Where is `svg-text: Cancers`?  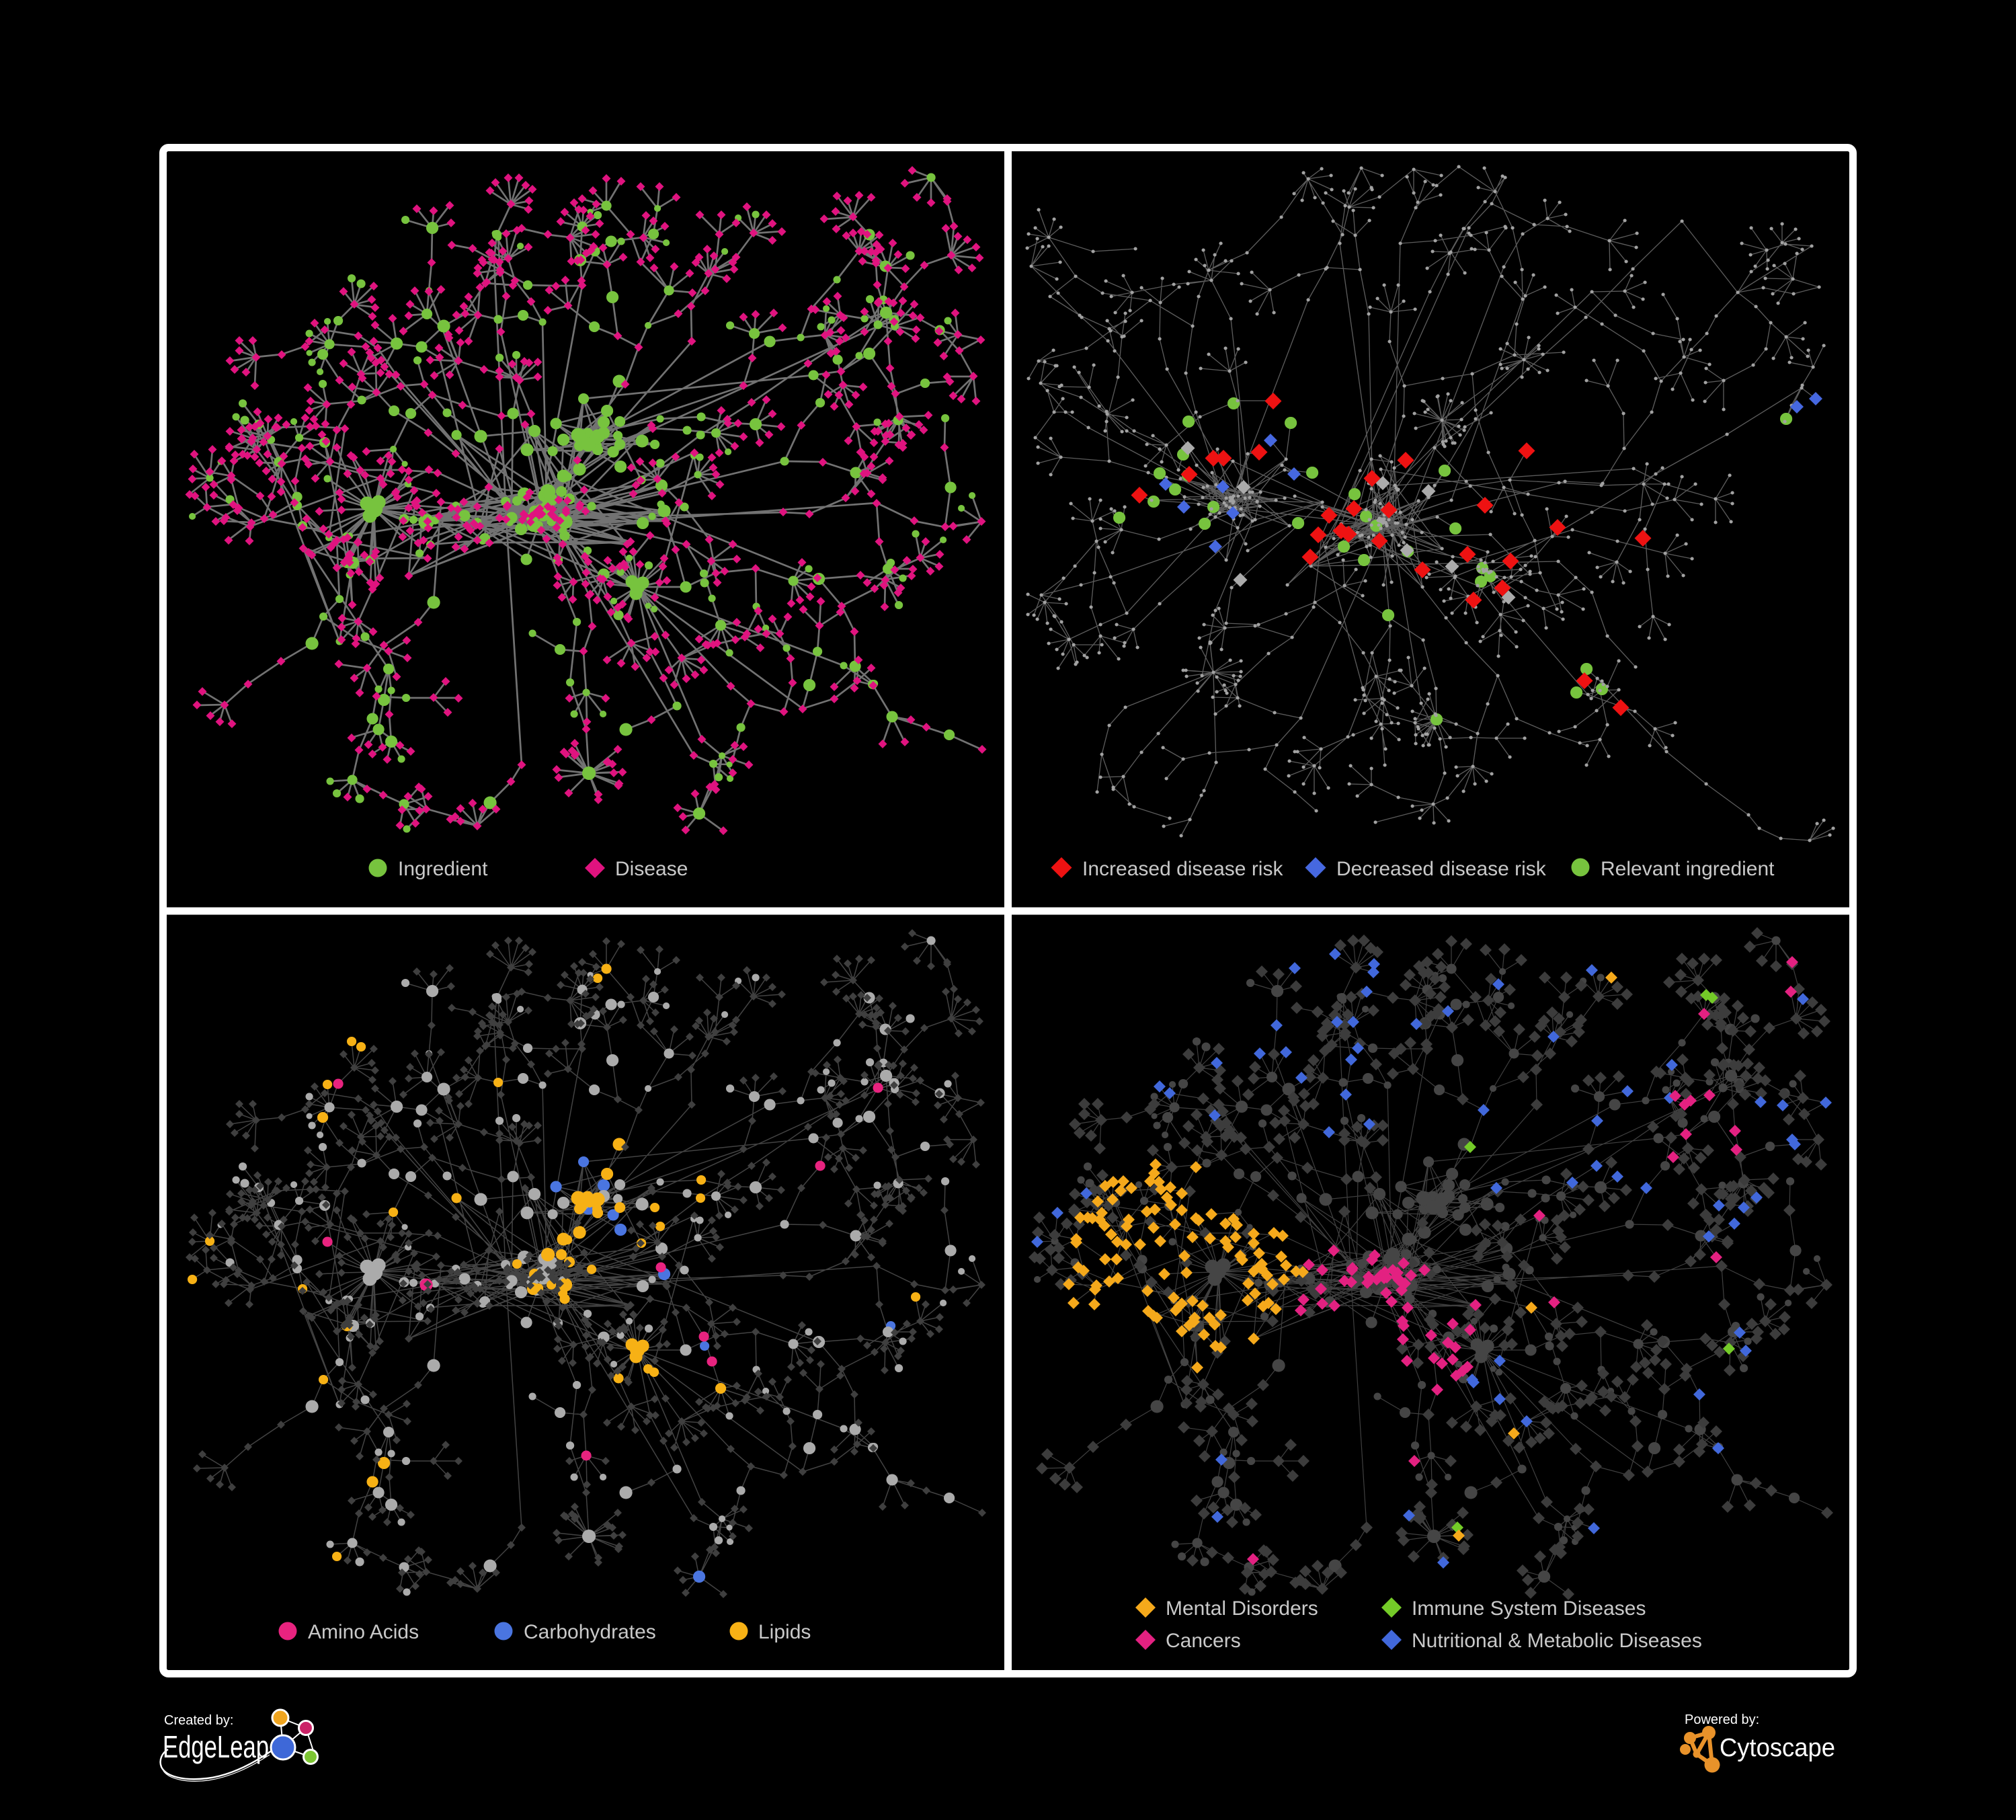
svg-text: Cancers is located at coordinates (1203, 1641).